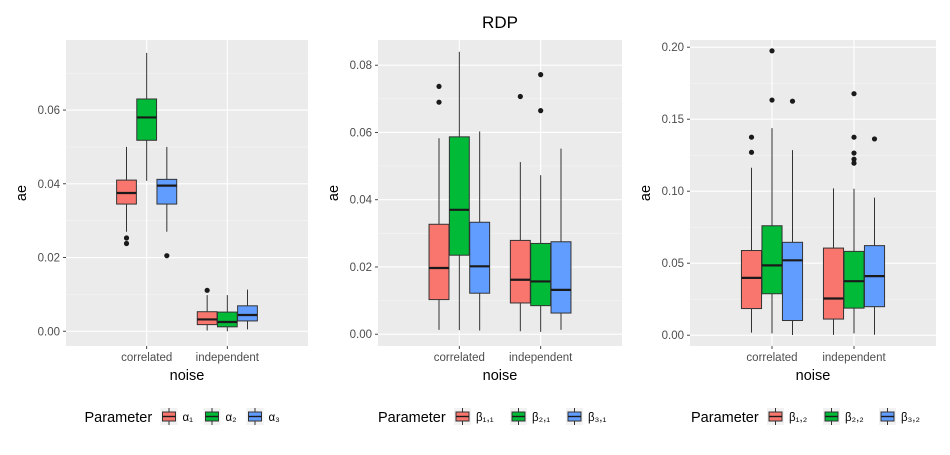 This screenshot has height=455, width=950. What do you see at coordinates (126, 196) in the screenshot?
I see `box-α₁-correlated` at bounding box center [126, 196].